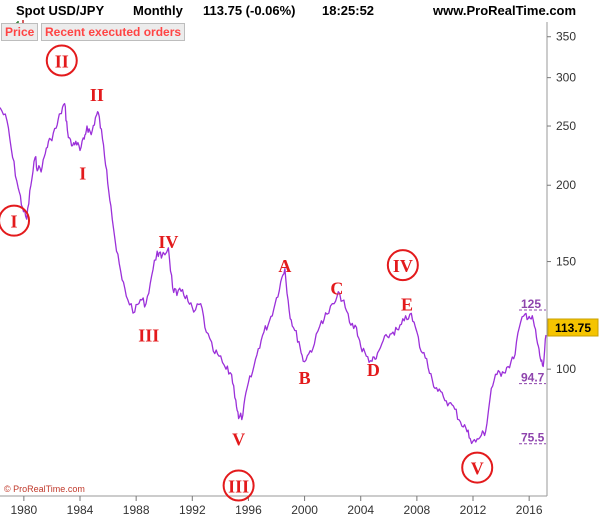 This screenshot has height=519, width=600. Describe the element at coordinates (20, 32) in the screenshot. I see `price-button: Price` at that location.